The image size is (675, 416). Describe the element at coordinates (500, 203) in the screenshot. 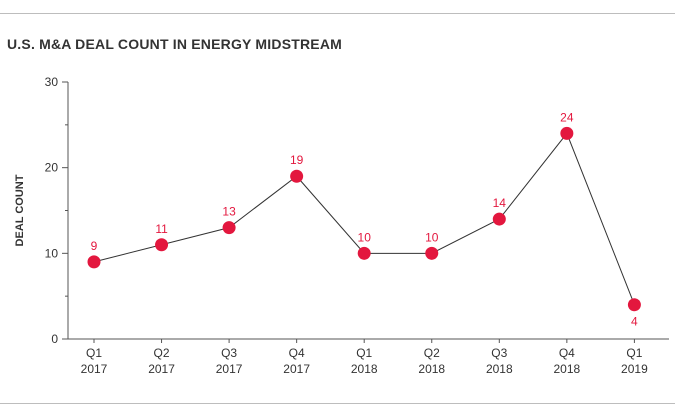

I see `data-label: 14` at that location.